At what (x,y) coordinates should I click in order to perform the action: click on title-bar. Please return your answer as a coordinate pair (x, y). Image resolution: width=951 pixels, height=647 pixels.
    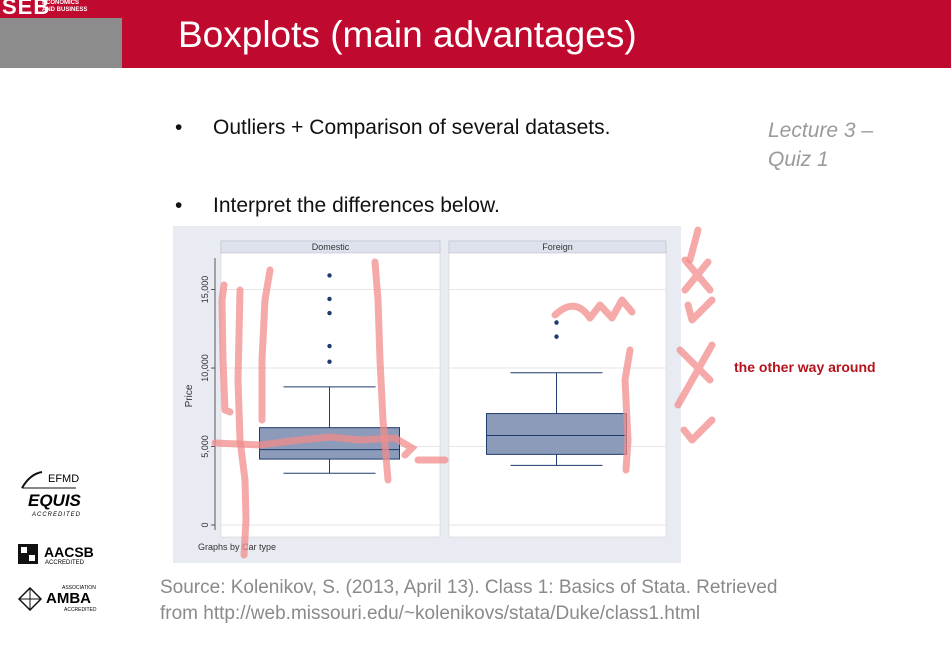
    Looking at the image, I should click on (475, 34).